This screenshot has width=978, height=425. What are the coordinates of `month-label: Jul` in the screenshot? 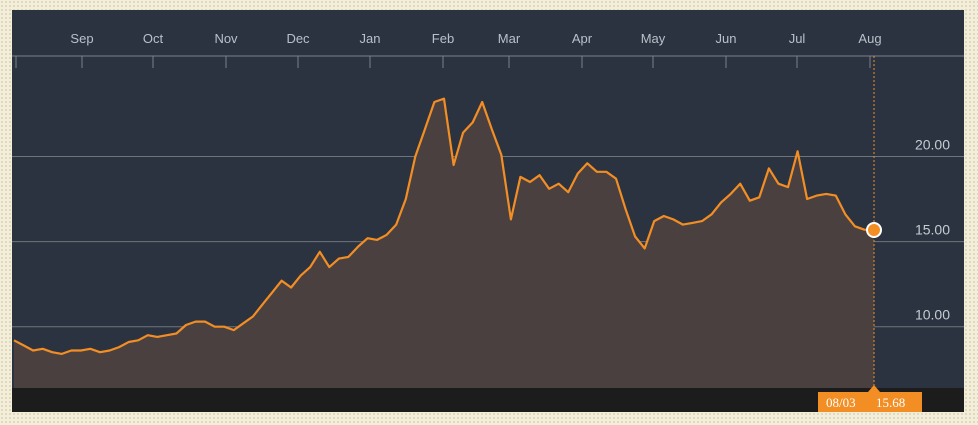 It's located at (797, 38).